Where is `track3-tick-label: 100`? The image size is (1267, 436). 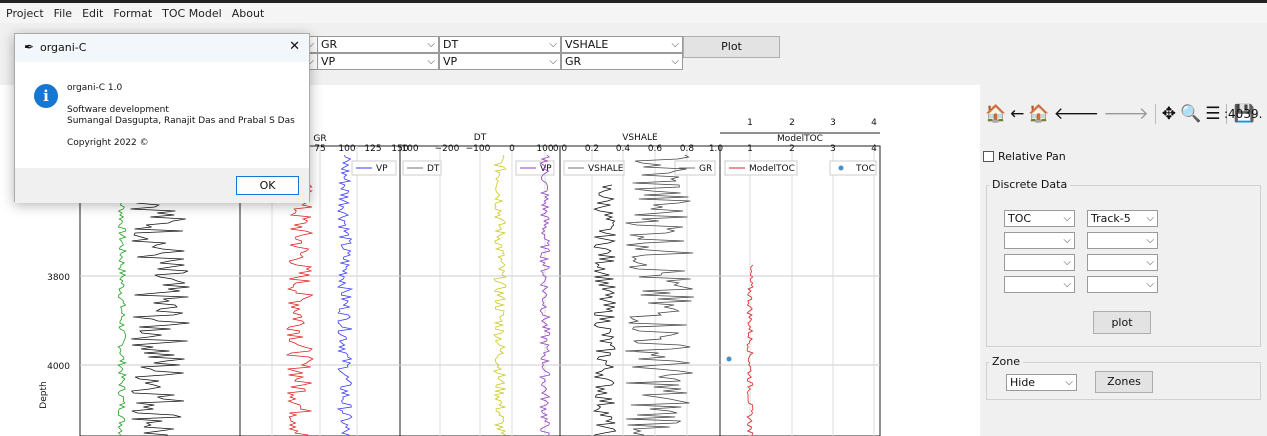 track3-tick-label: 100 is located at coordinates (409, 149).